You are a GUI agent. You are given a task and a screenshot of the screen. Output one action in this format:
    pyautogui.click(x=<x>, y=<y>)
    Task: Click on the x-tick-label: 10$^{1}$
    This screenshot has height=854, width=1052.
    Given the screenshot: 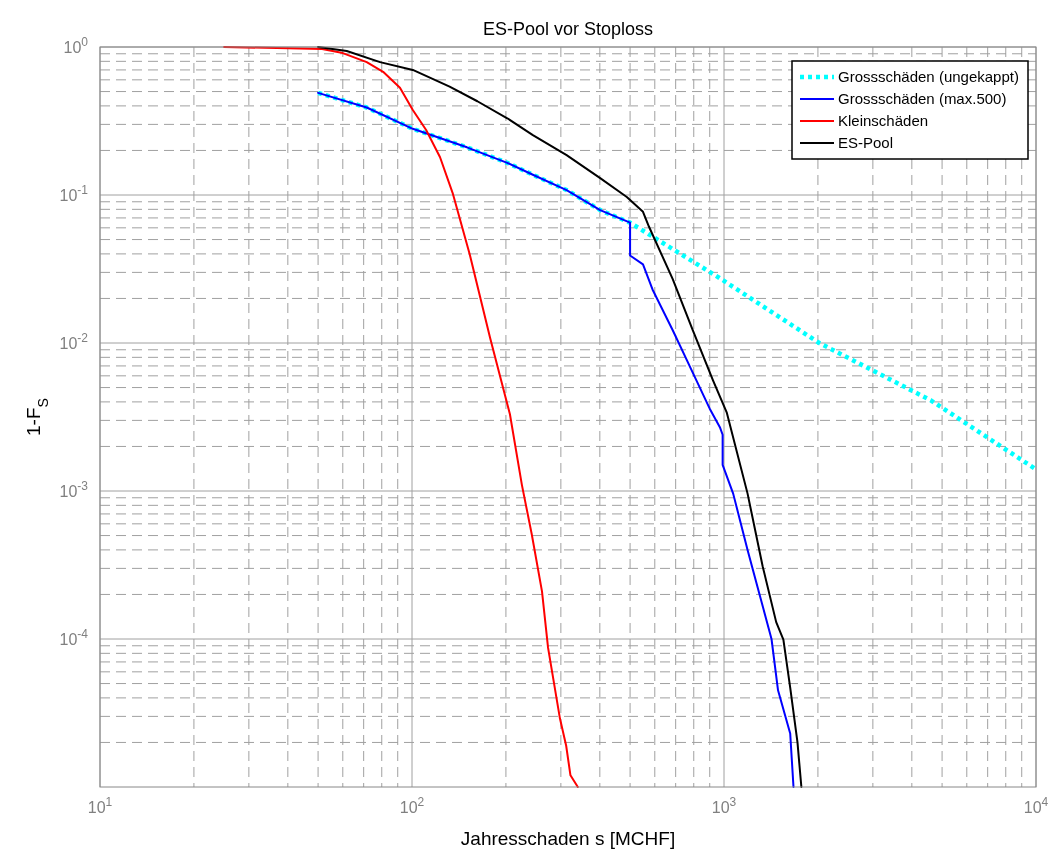 What is the action you would take?
    pyautogui.click(x=100, y=805)
    